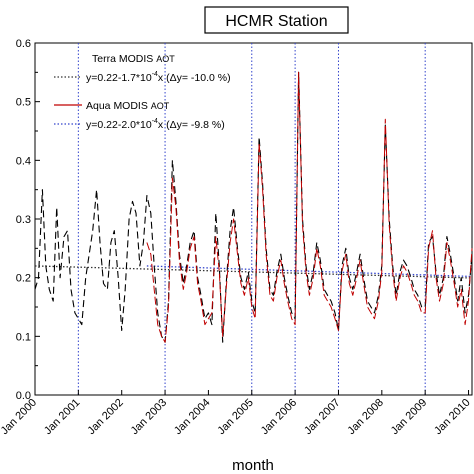  What do you see at coordinates (23, 44) in the screenshot?
I see `y-tick-label: 0.6` at bounding box center [23, 44].